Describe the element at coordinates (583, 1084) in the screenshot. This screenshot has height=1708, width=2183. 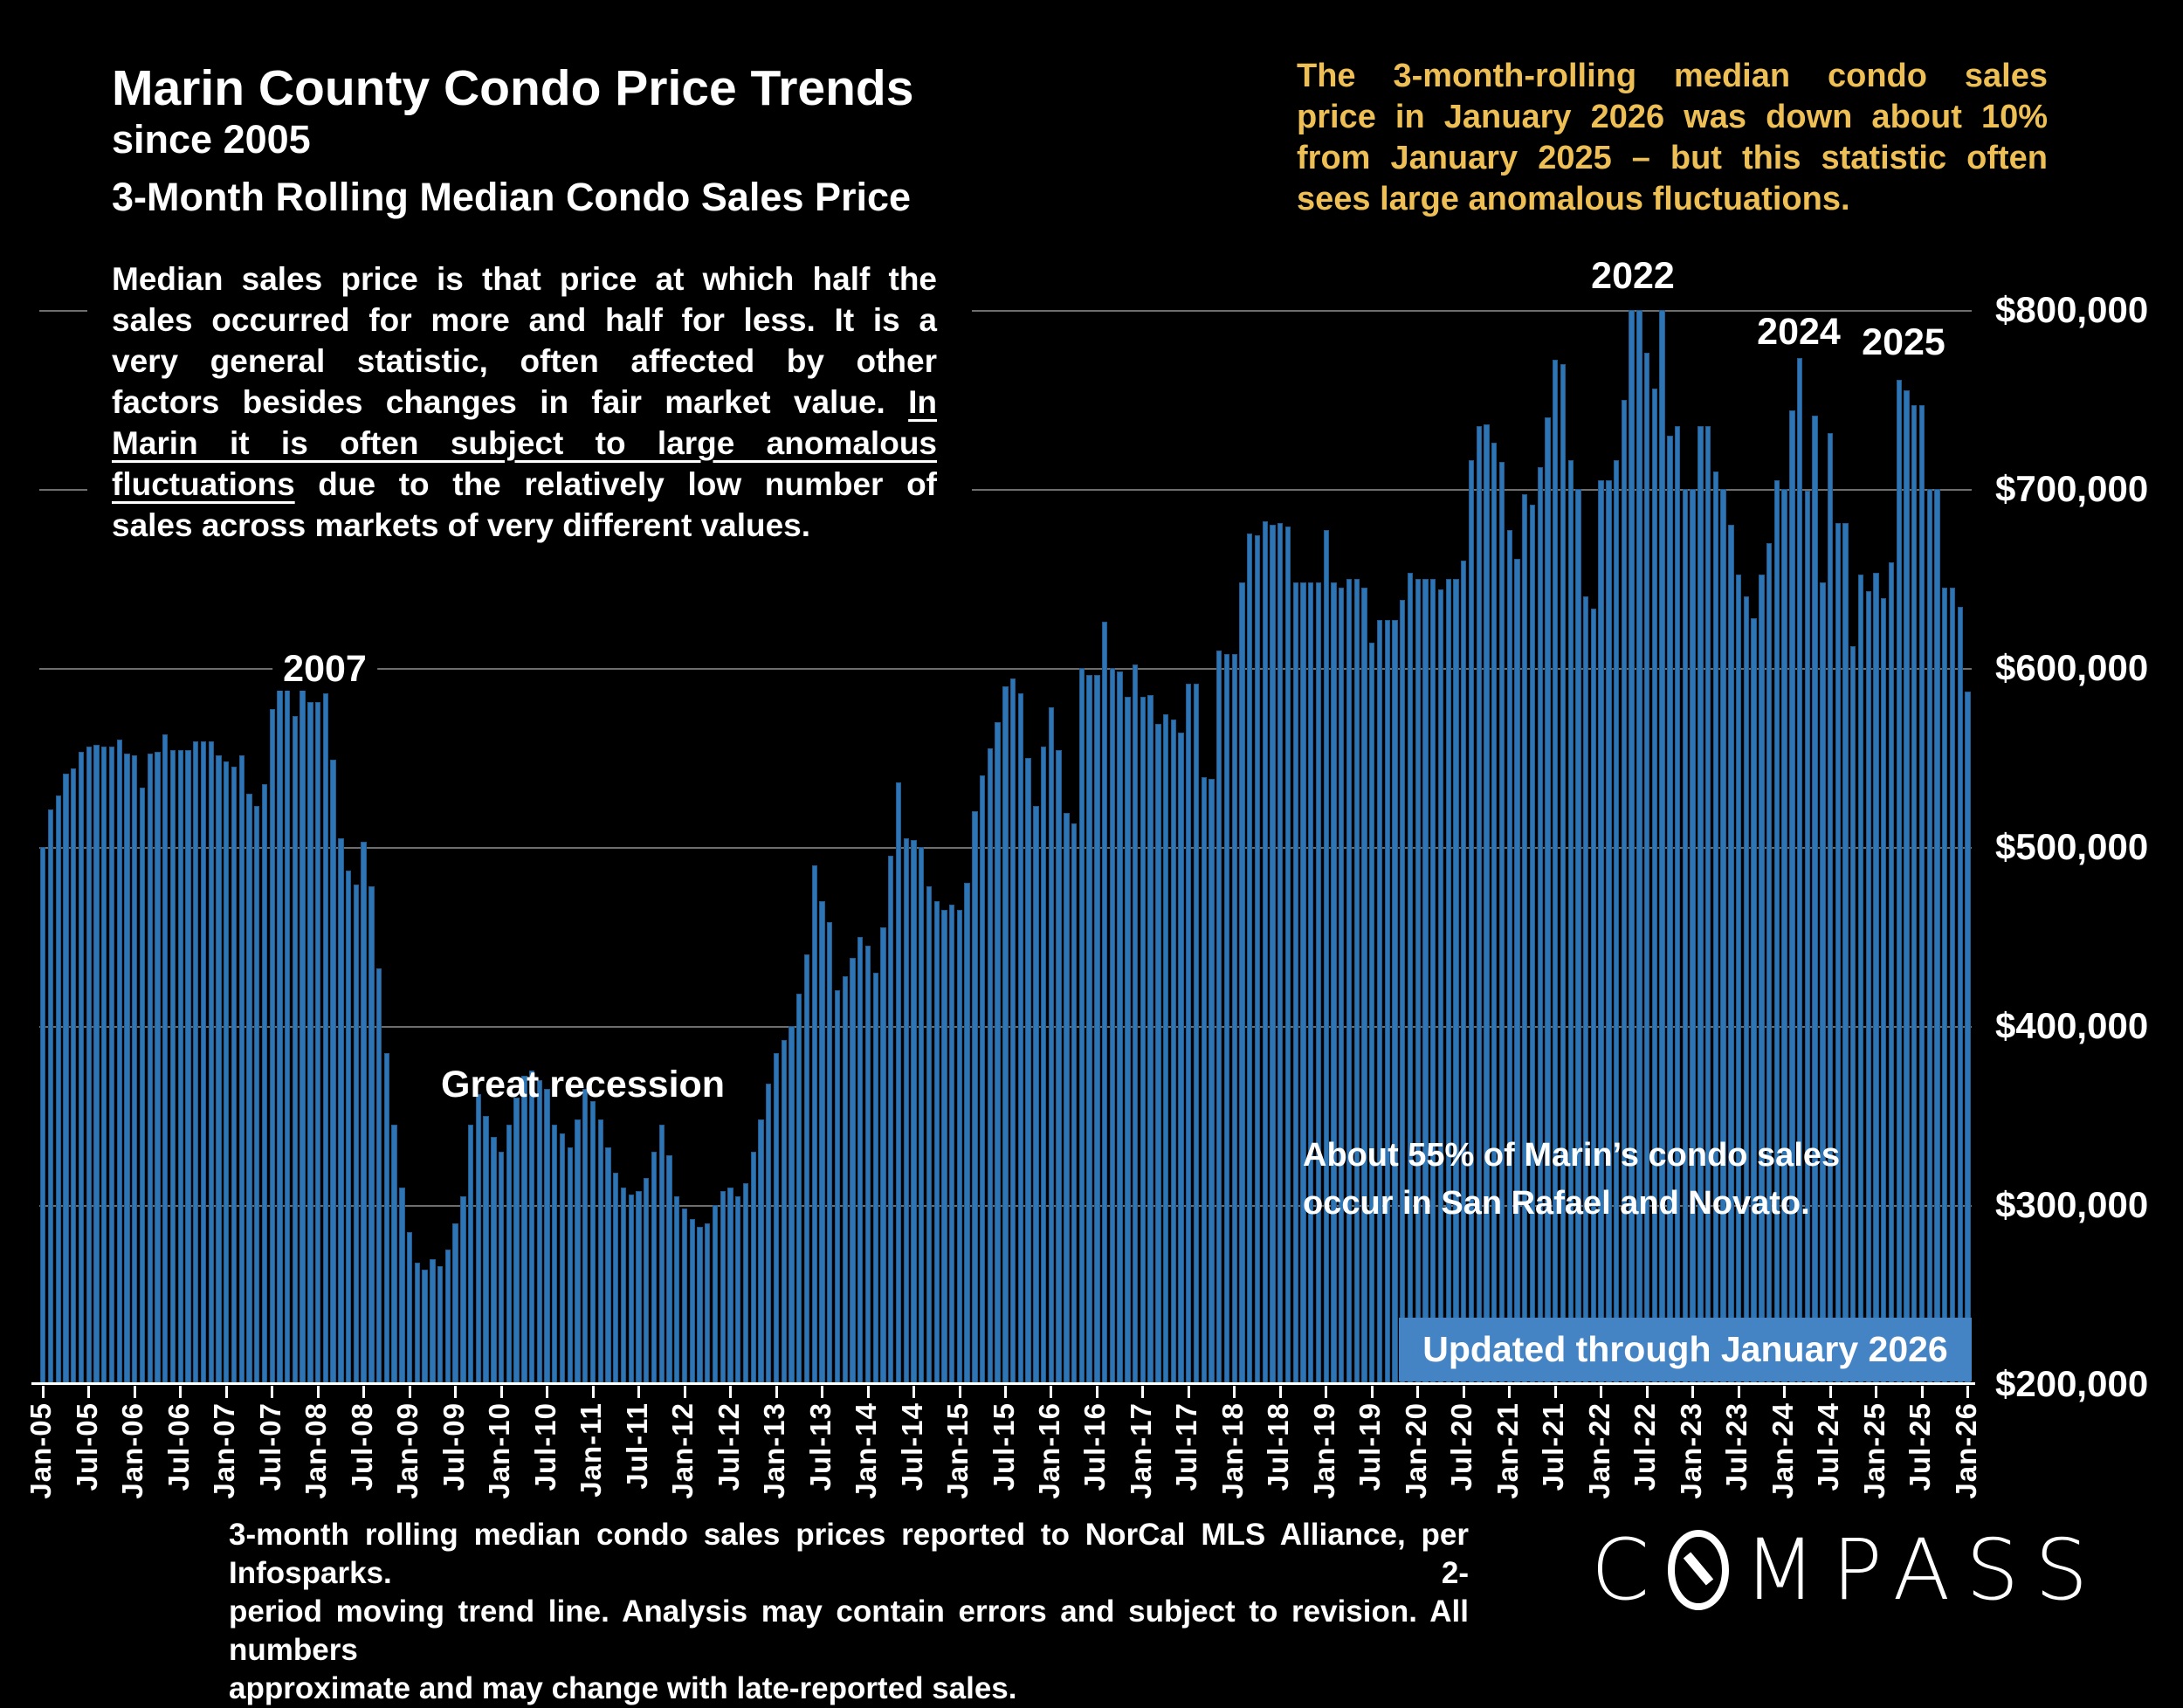
I see `annotation-great-recession: Great recession` at that location.